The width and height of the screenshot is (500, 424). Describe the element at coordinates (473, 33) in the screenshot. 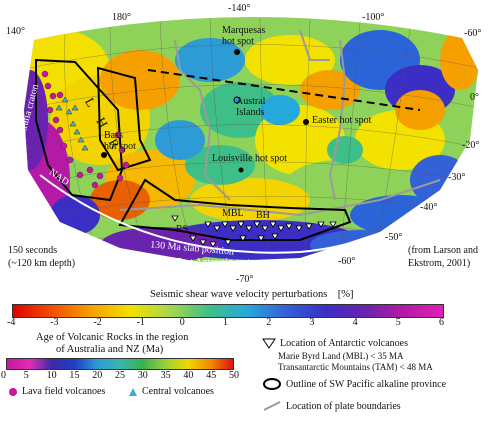

I see `lon-label-neg60: -60°` at that location.